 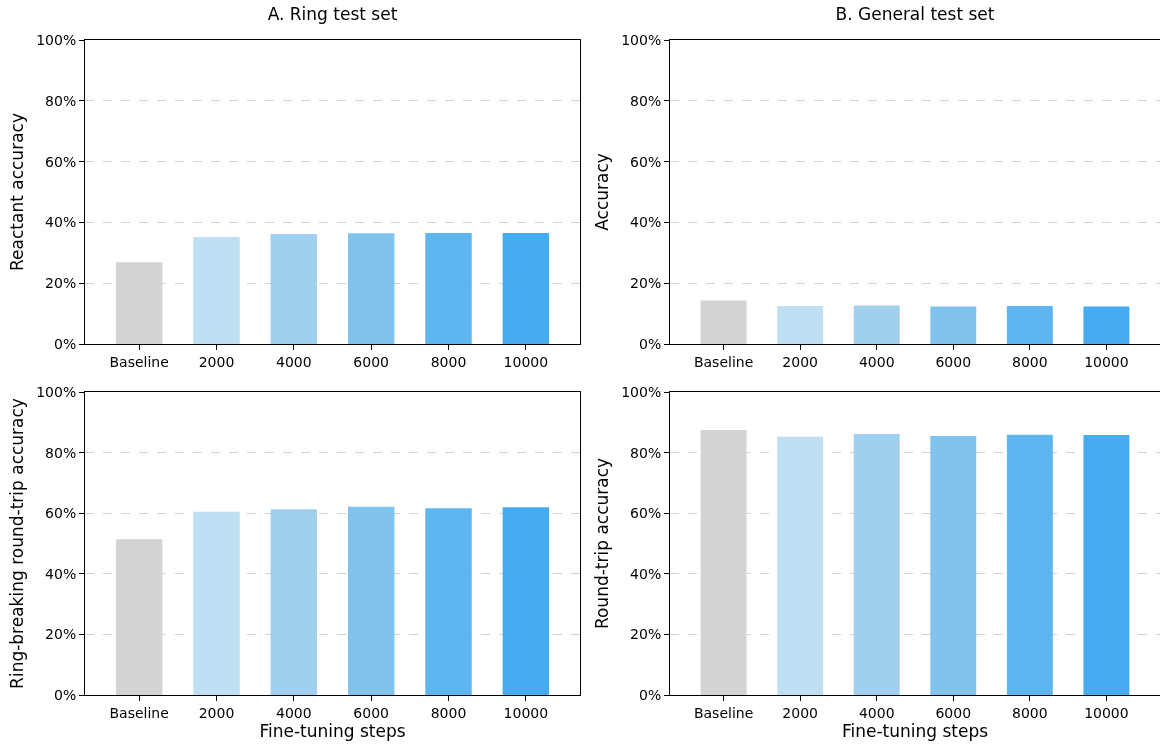 What do you see at coordinates (16, 192) in the screenshot?
I see `y-axis-title: Reactant accuracy` at bounding box center [16, 192].